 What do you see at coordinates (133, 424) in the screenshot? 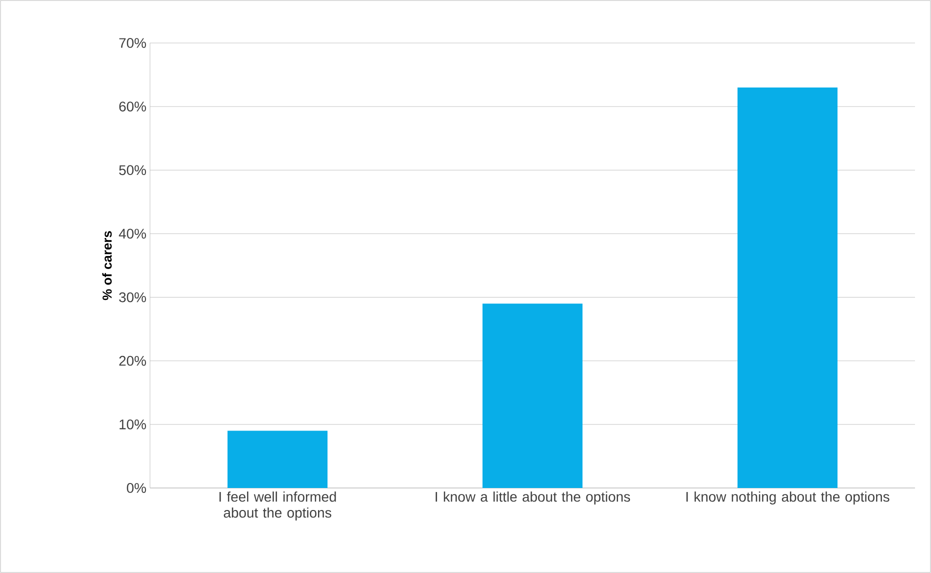
I see `y-tick-label: 10%` at bounding box center [133, 424].